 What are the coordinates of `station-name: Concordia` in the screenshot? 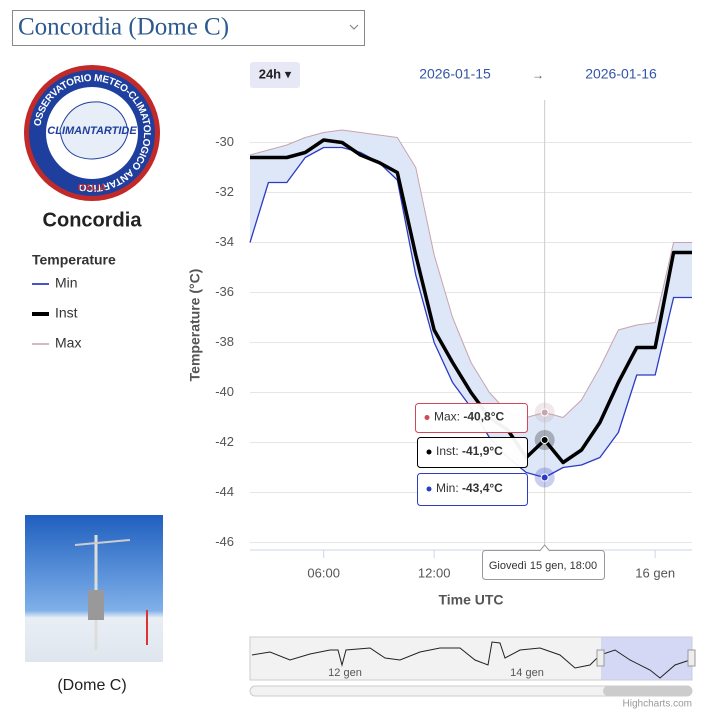 It's located at (93, 220).